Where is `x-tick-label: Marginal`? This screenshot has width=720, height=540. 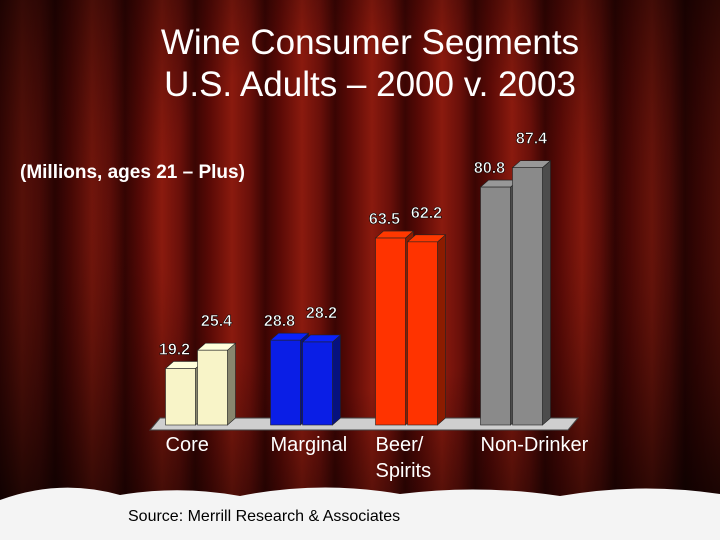 x-tick-label: Marginal is located at coordinates (309, 445).